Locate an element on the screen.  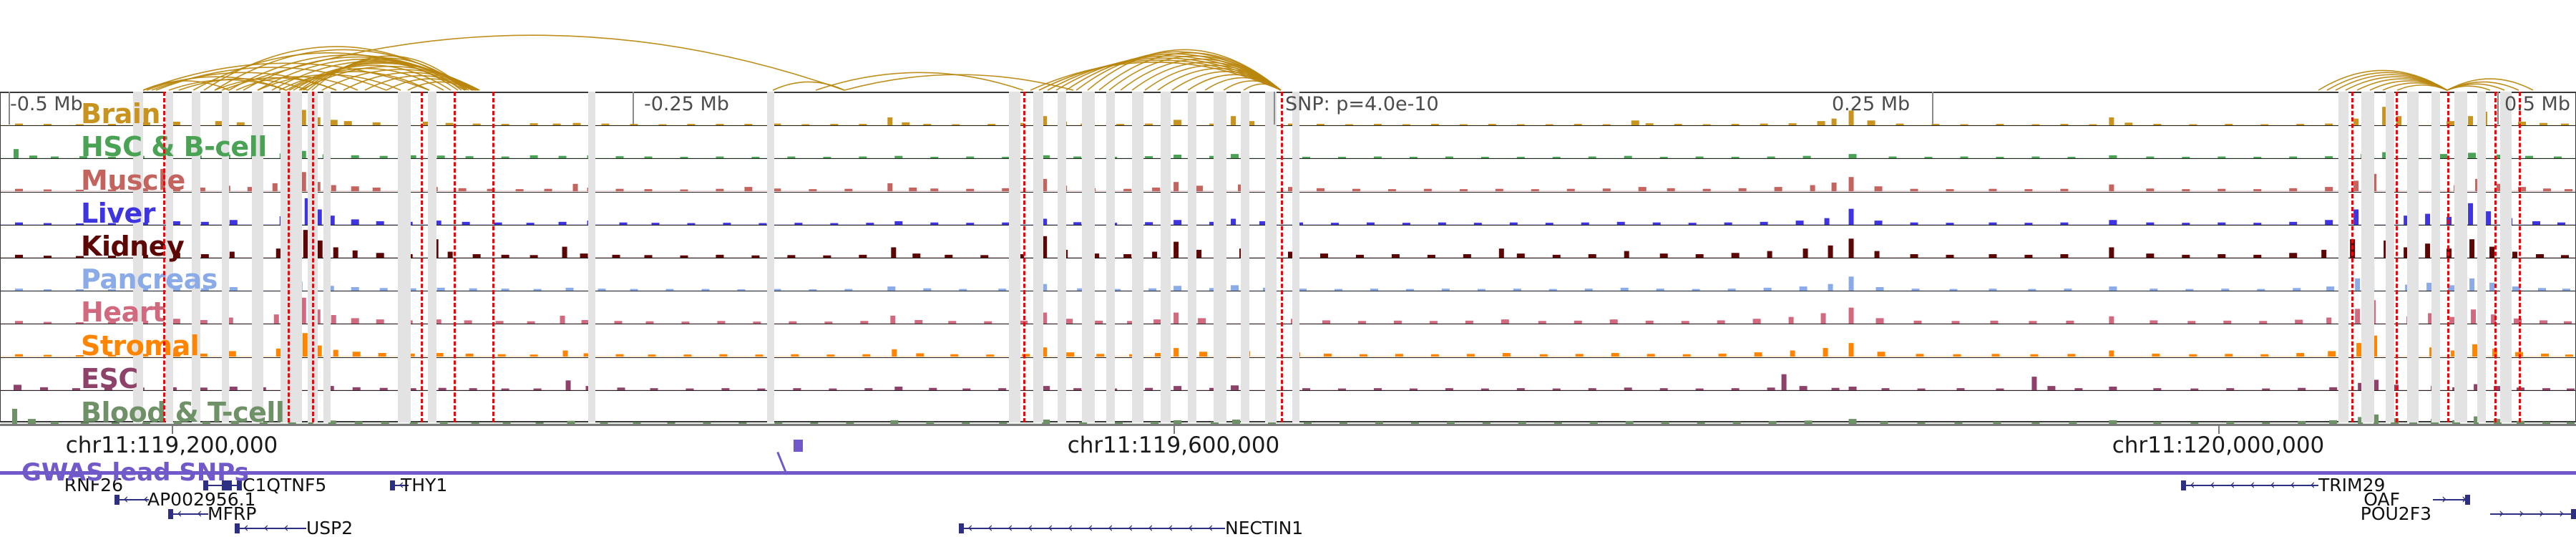
gene-body: ‹ ‹ ‹ ‹ ‹ ‹ ‹ ‹ ‹ ‹ ‹ ‹ ‹ is located at coordinates (1092, 528).